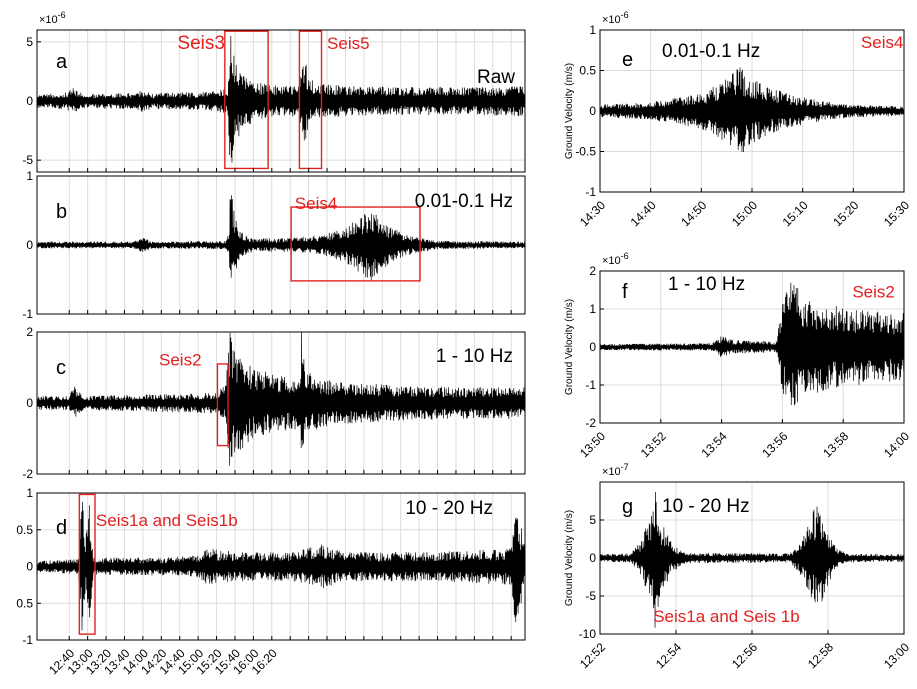 The width and height of the screenshot is (917, 689). Describe the element at coordinates (744, 655) in the screenshot. I see `x-tick-label: 12:56` at that location.